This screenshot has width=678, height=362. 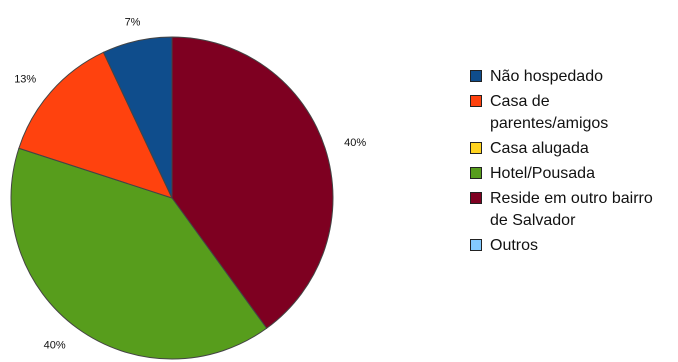 What do you see at coordinates (133, 22) in the screenshot?
I see `data-label-nao-hospedado: 7%` at bounding box center [133, 22].